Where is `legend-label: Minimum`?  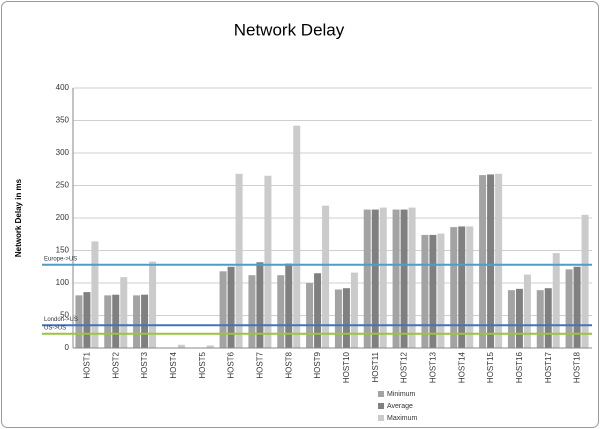
legend-label: Minimum is located at coordinates (401, 394).